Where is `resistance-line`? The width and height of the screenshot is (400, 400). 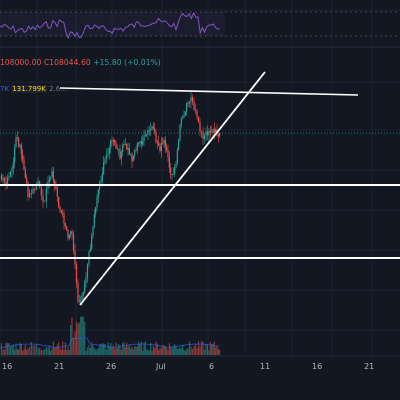
resistance-line is located at coordinates (209, 91).